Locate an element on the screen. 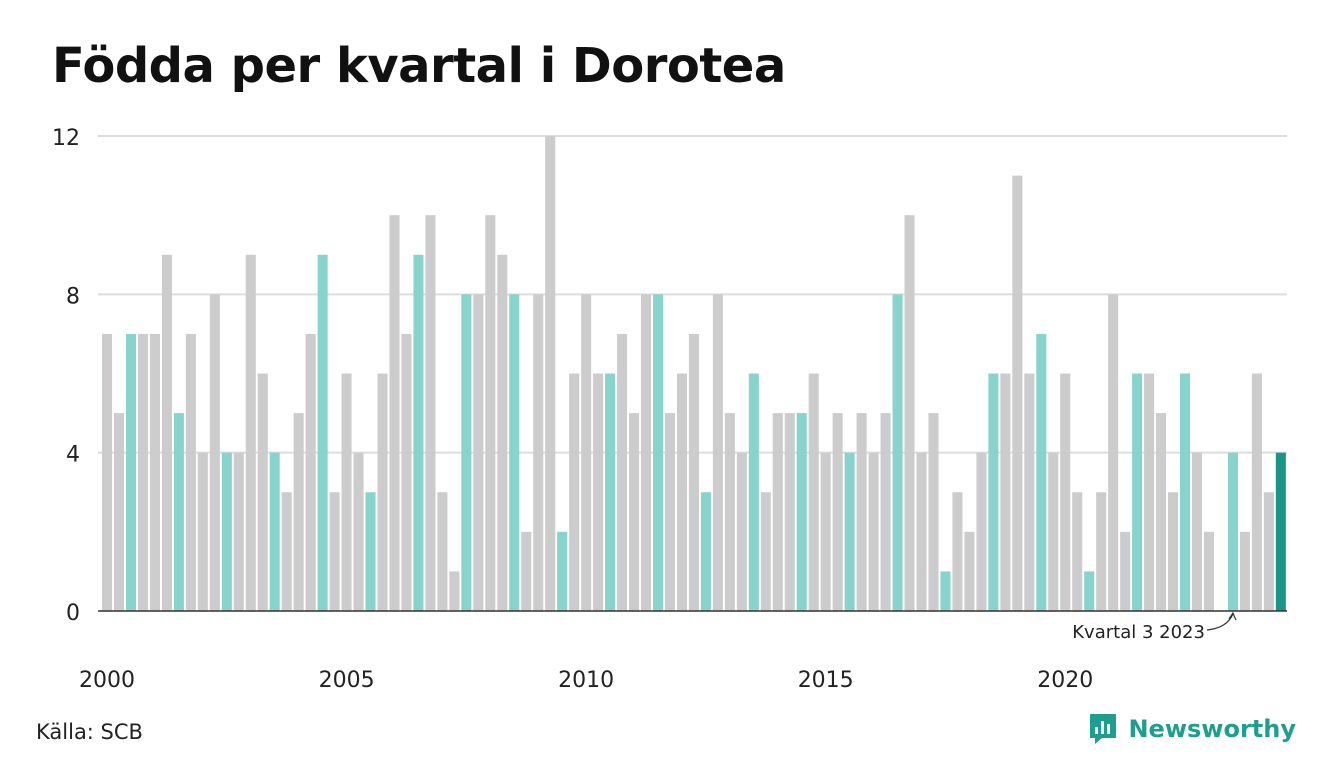 The height and width of the screenshot is (780, 1340). x-tick-label: 2000 is located at coordinates (107, 680).